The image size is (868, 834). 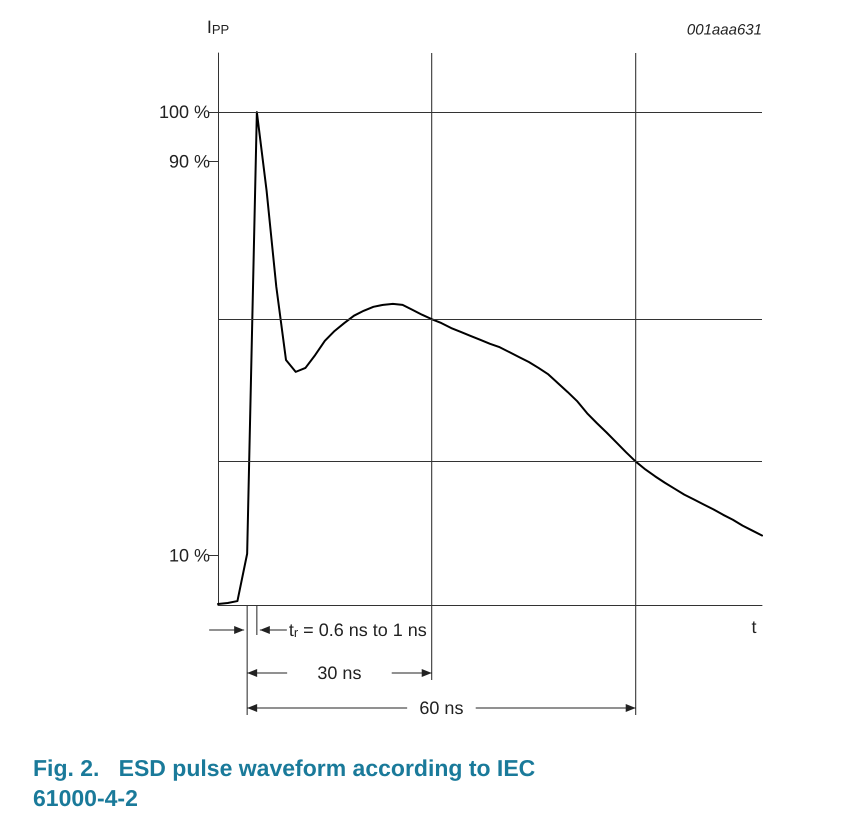 What do you see at coordinates (357, 630) in the screenshot?
I see `text: tr = 0.6 ns to 1 ns` at bounding box center [357, 630].